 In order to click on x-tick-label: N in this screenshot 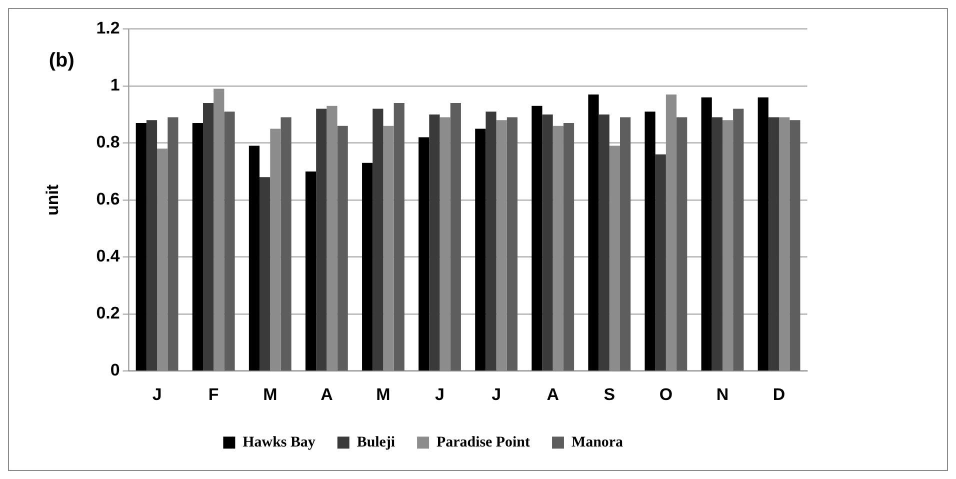, I will do `click(722, 394)`.